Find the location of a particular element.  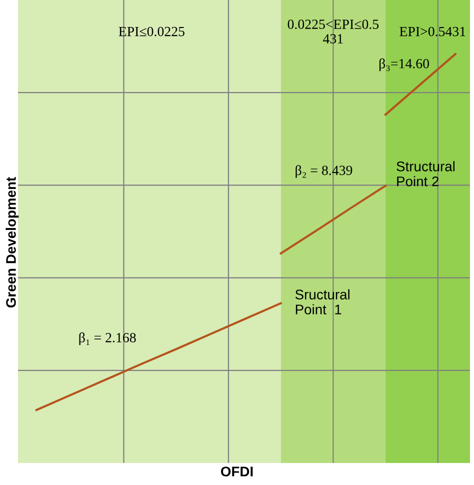

annotation: Sructural Point 1 is located at coordinates (322, 301).